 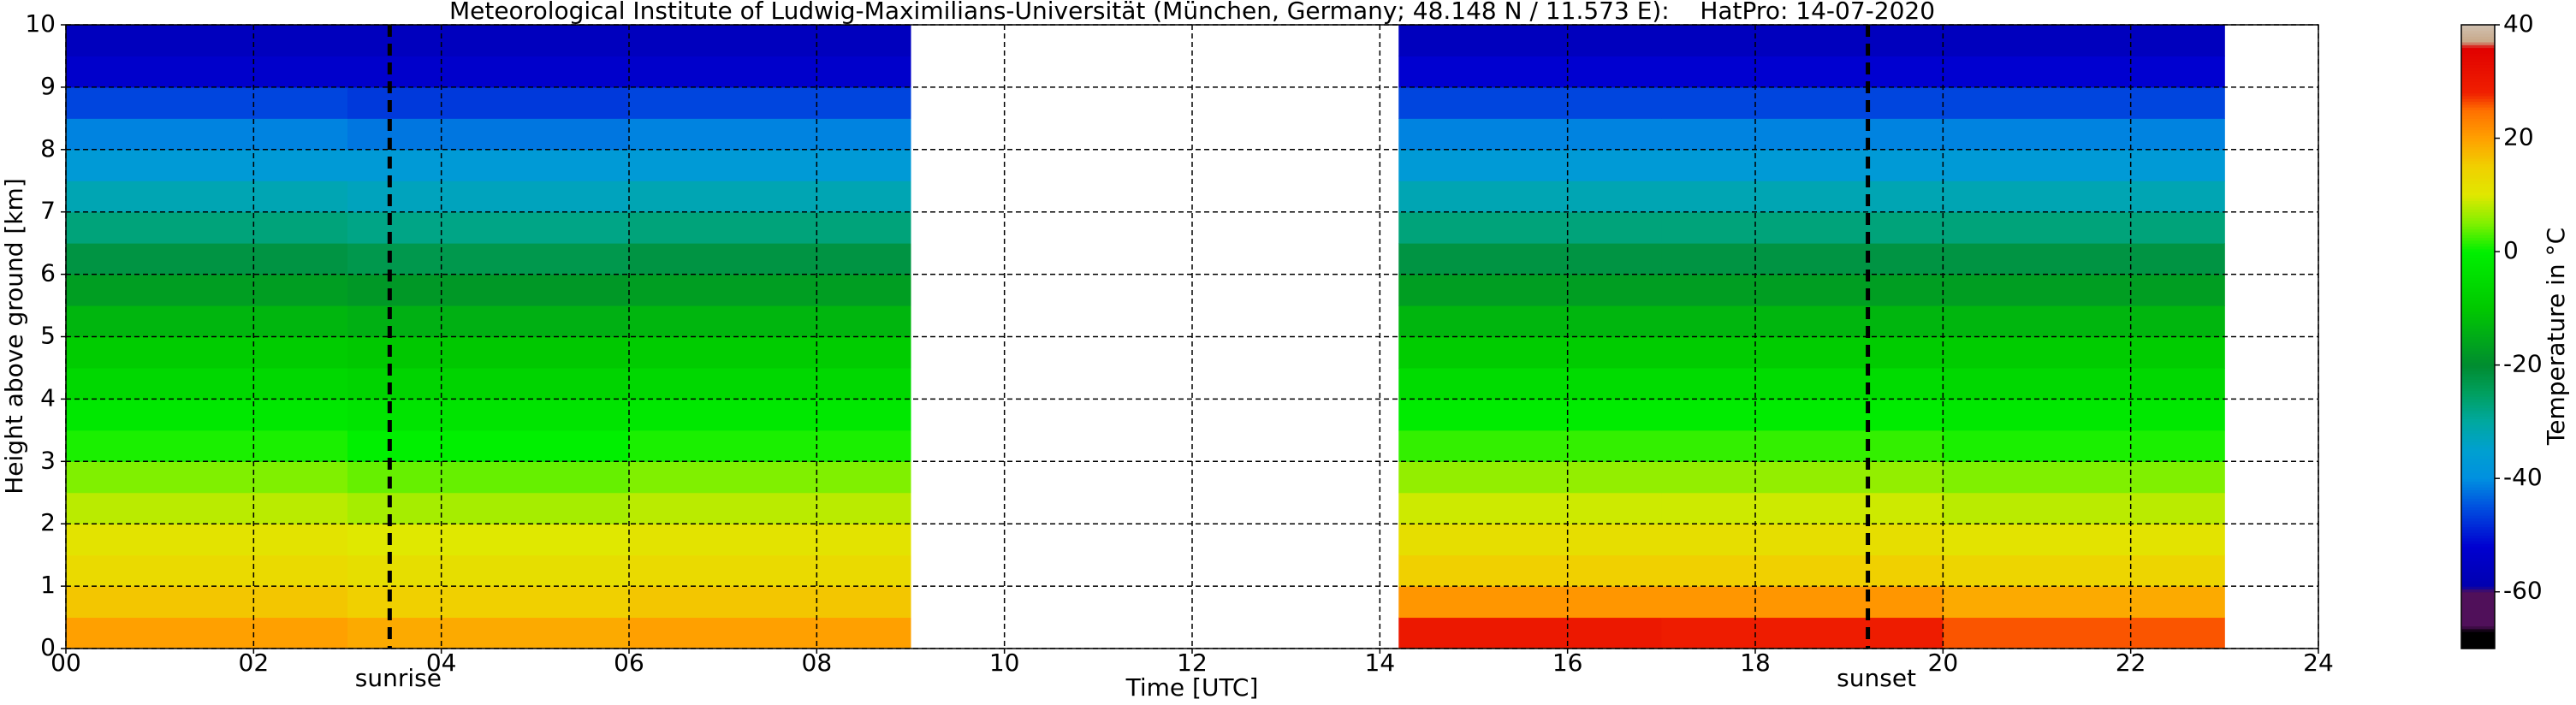 What do you see at coordinates (2318, 663) in the screenshot?
I see `x-tick-label: 24` at bounding box center [2318, 663].